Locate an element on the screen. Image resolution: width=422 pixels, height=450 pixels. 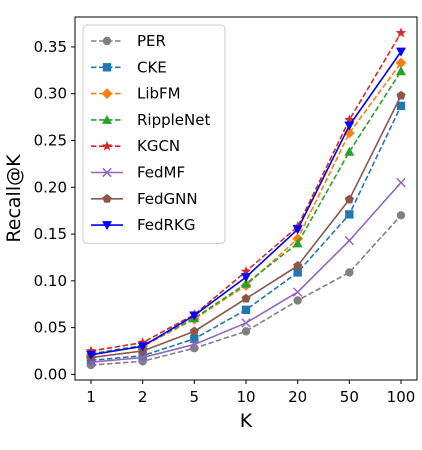
legend-label-cke: CKE is located at coordinates (152, 67).